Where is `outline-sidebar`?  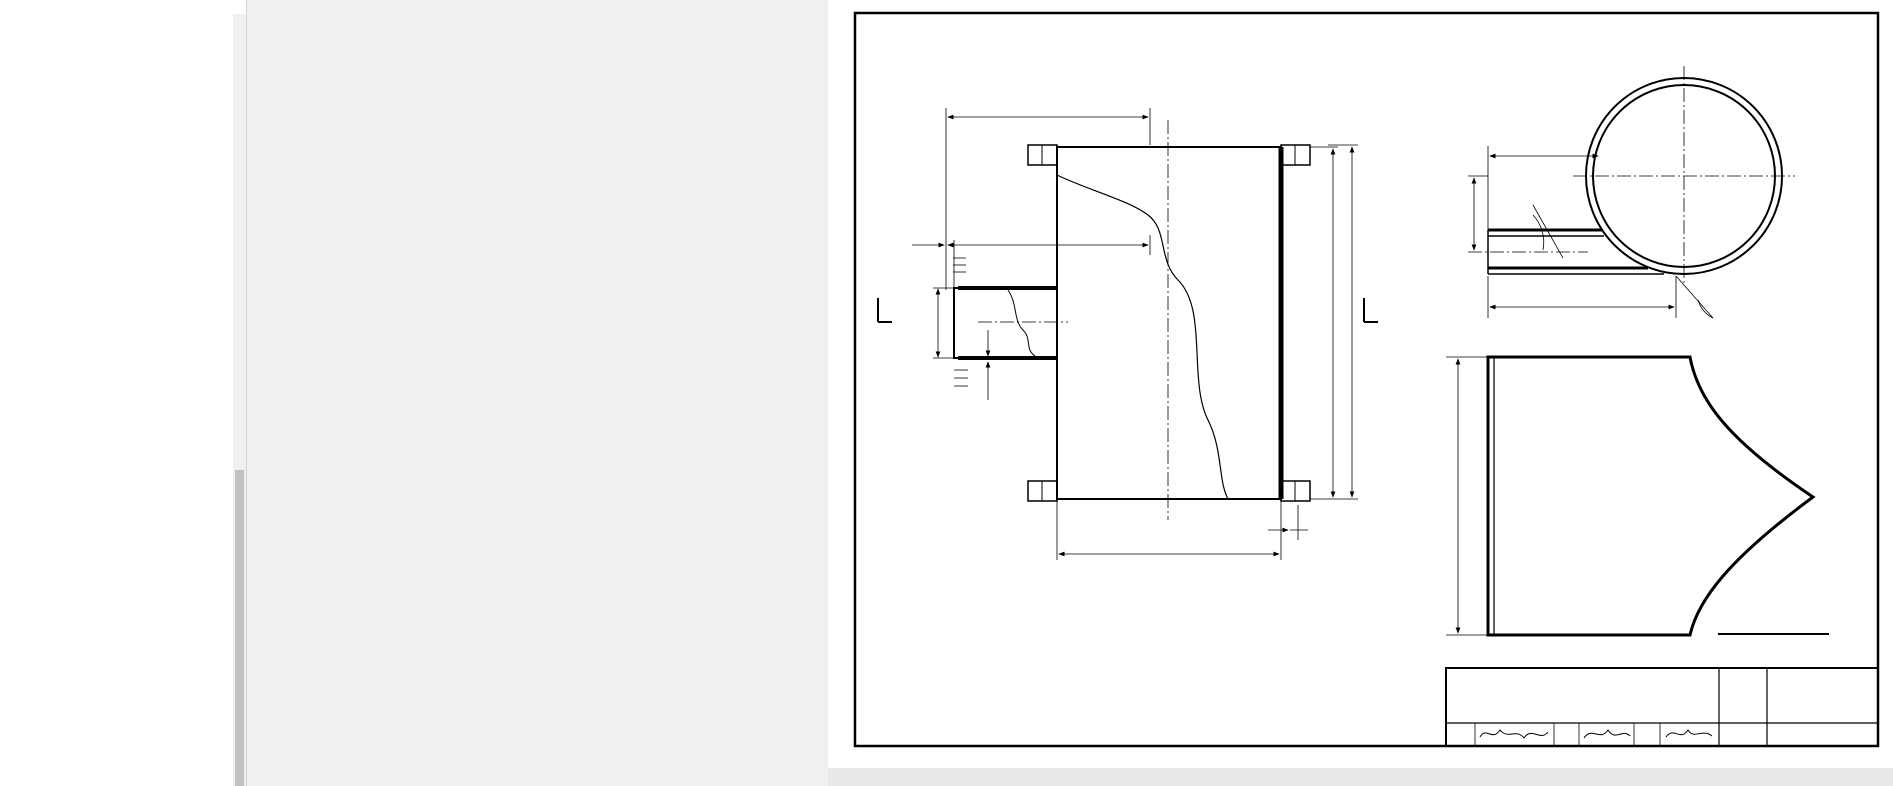
outline-sidebar is located at coordinates (123, 393).